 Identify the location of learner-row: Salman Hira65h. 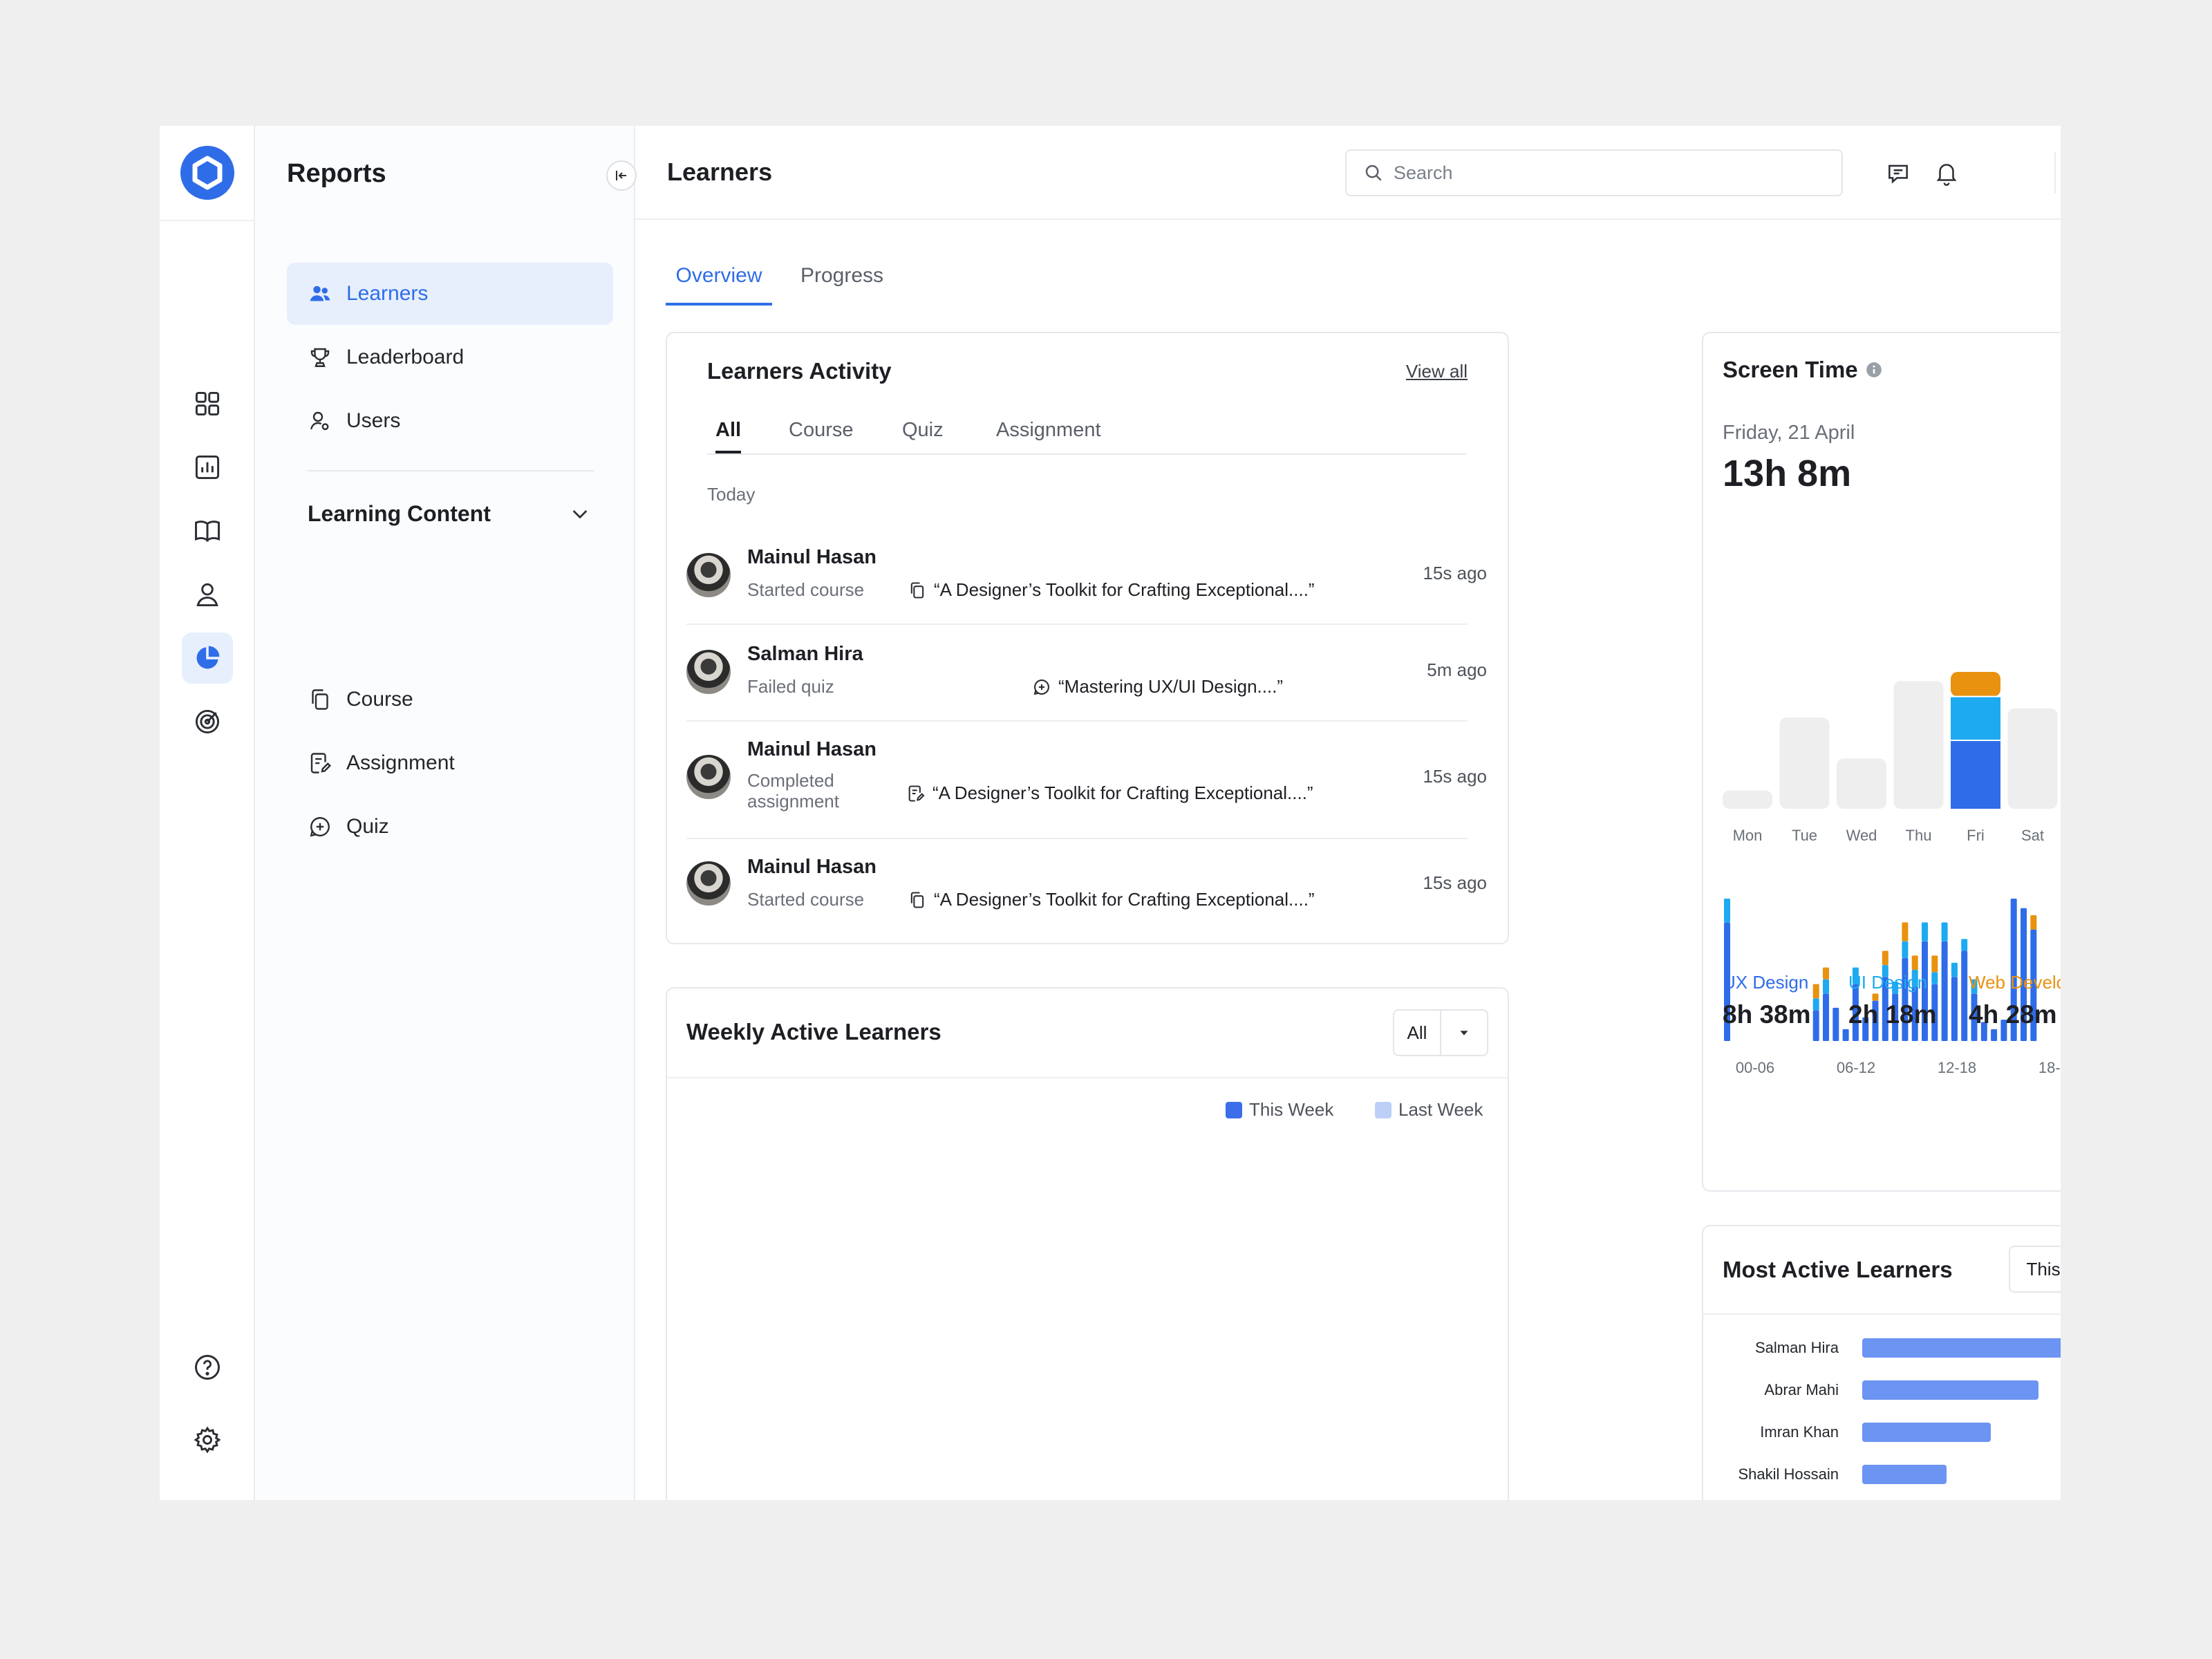
(1882, 1348).